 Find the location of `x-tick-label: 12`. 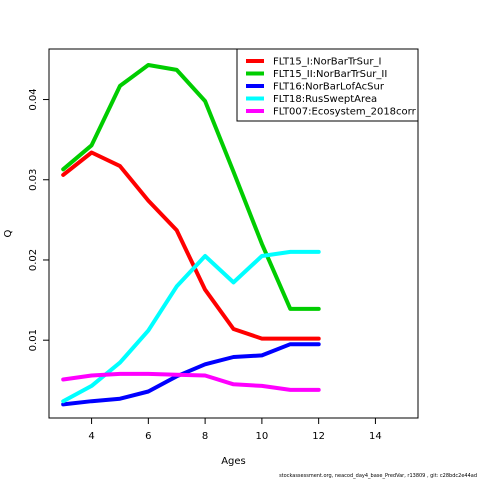

x-tick-label: 12 is located at coordinates (318, 436).